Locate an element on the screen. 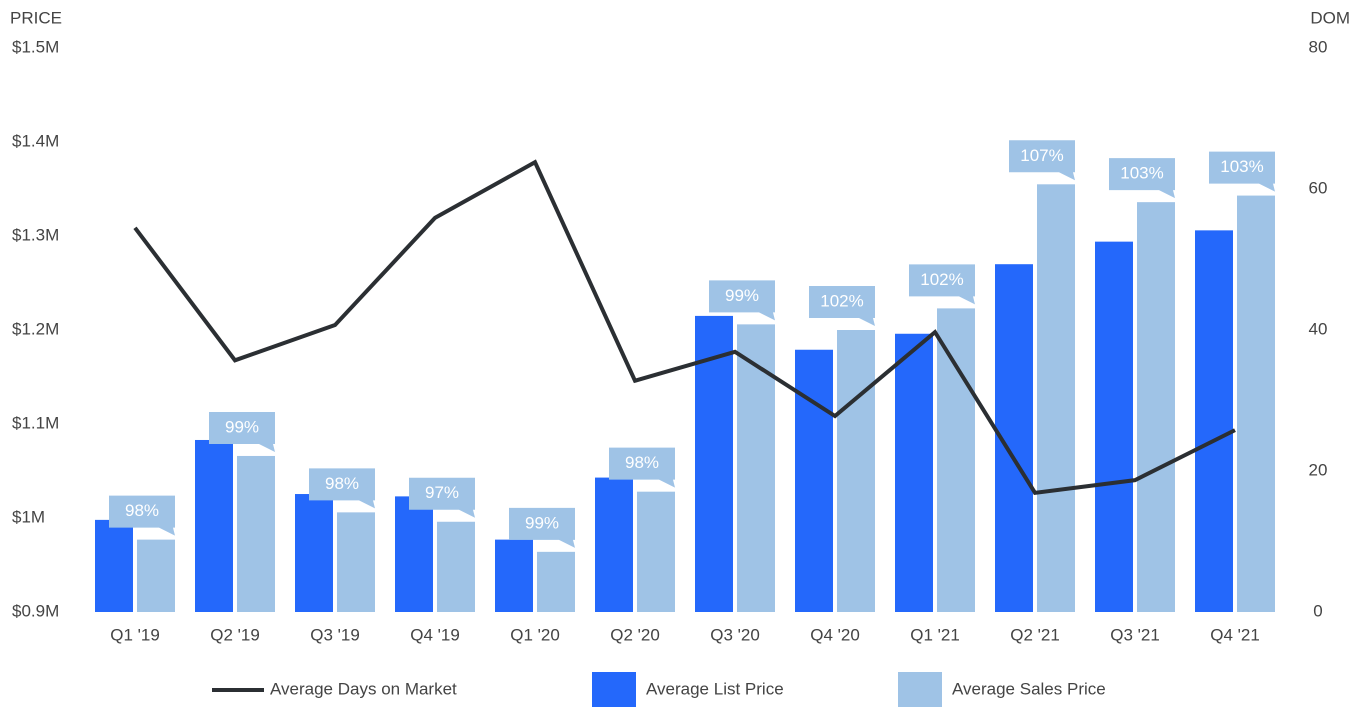 The image size is (1362, 707). legend-label: Average List Price is located at coordinates (715, 688).